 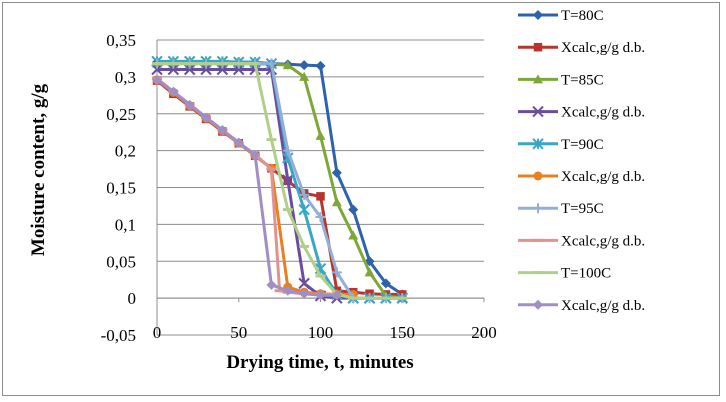 What do you see at coordinates (125, 77) in the screenshot?
I see `y-tick-label: 0,3` at bounding box center [125, 77].